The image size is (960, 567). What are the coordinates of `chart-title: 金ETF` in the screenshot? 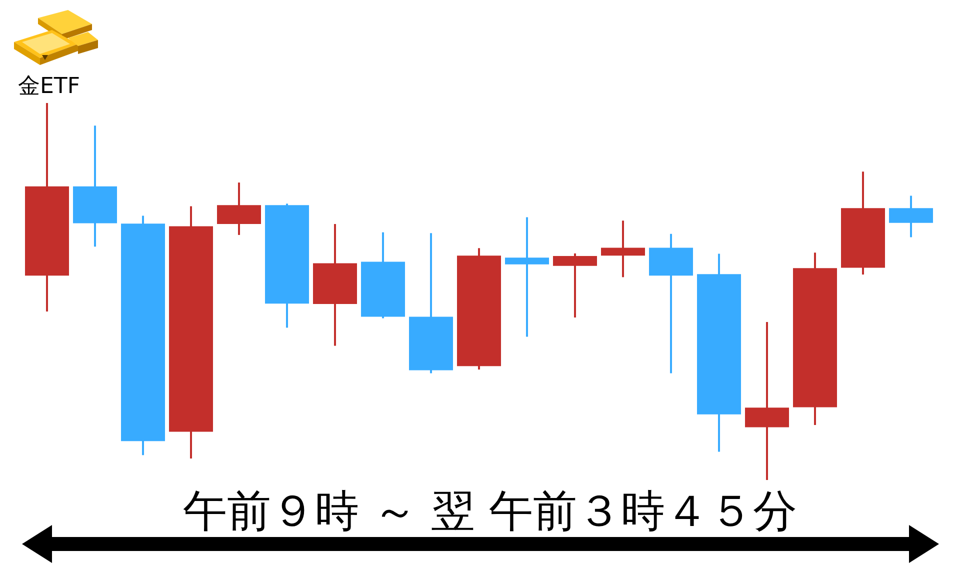 It's located at (49, 86).